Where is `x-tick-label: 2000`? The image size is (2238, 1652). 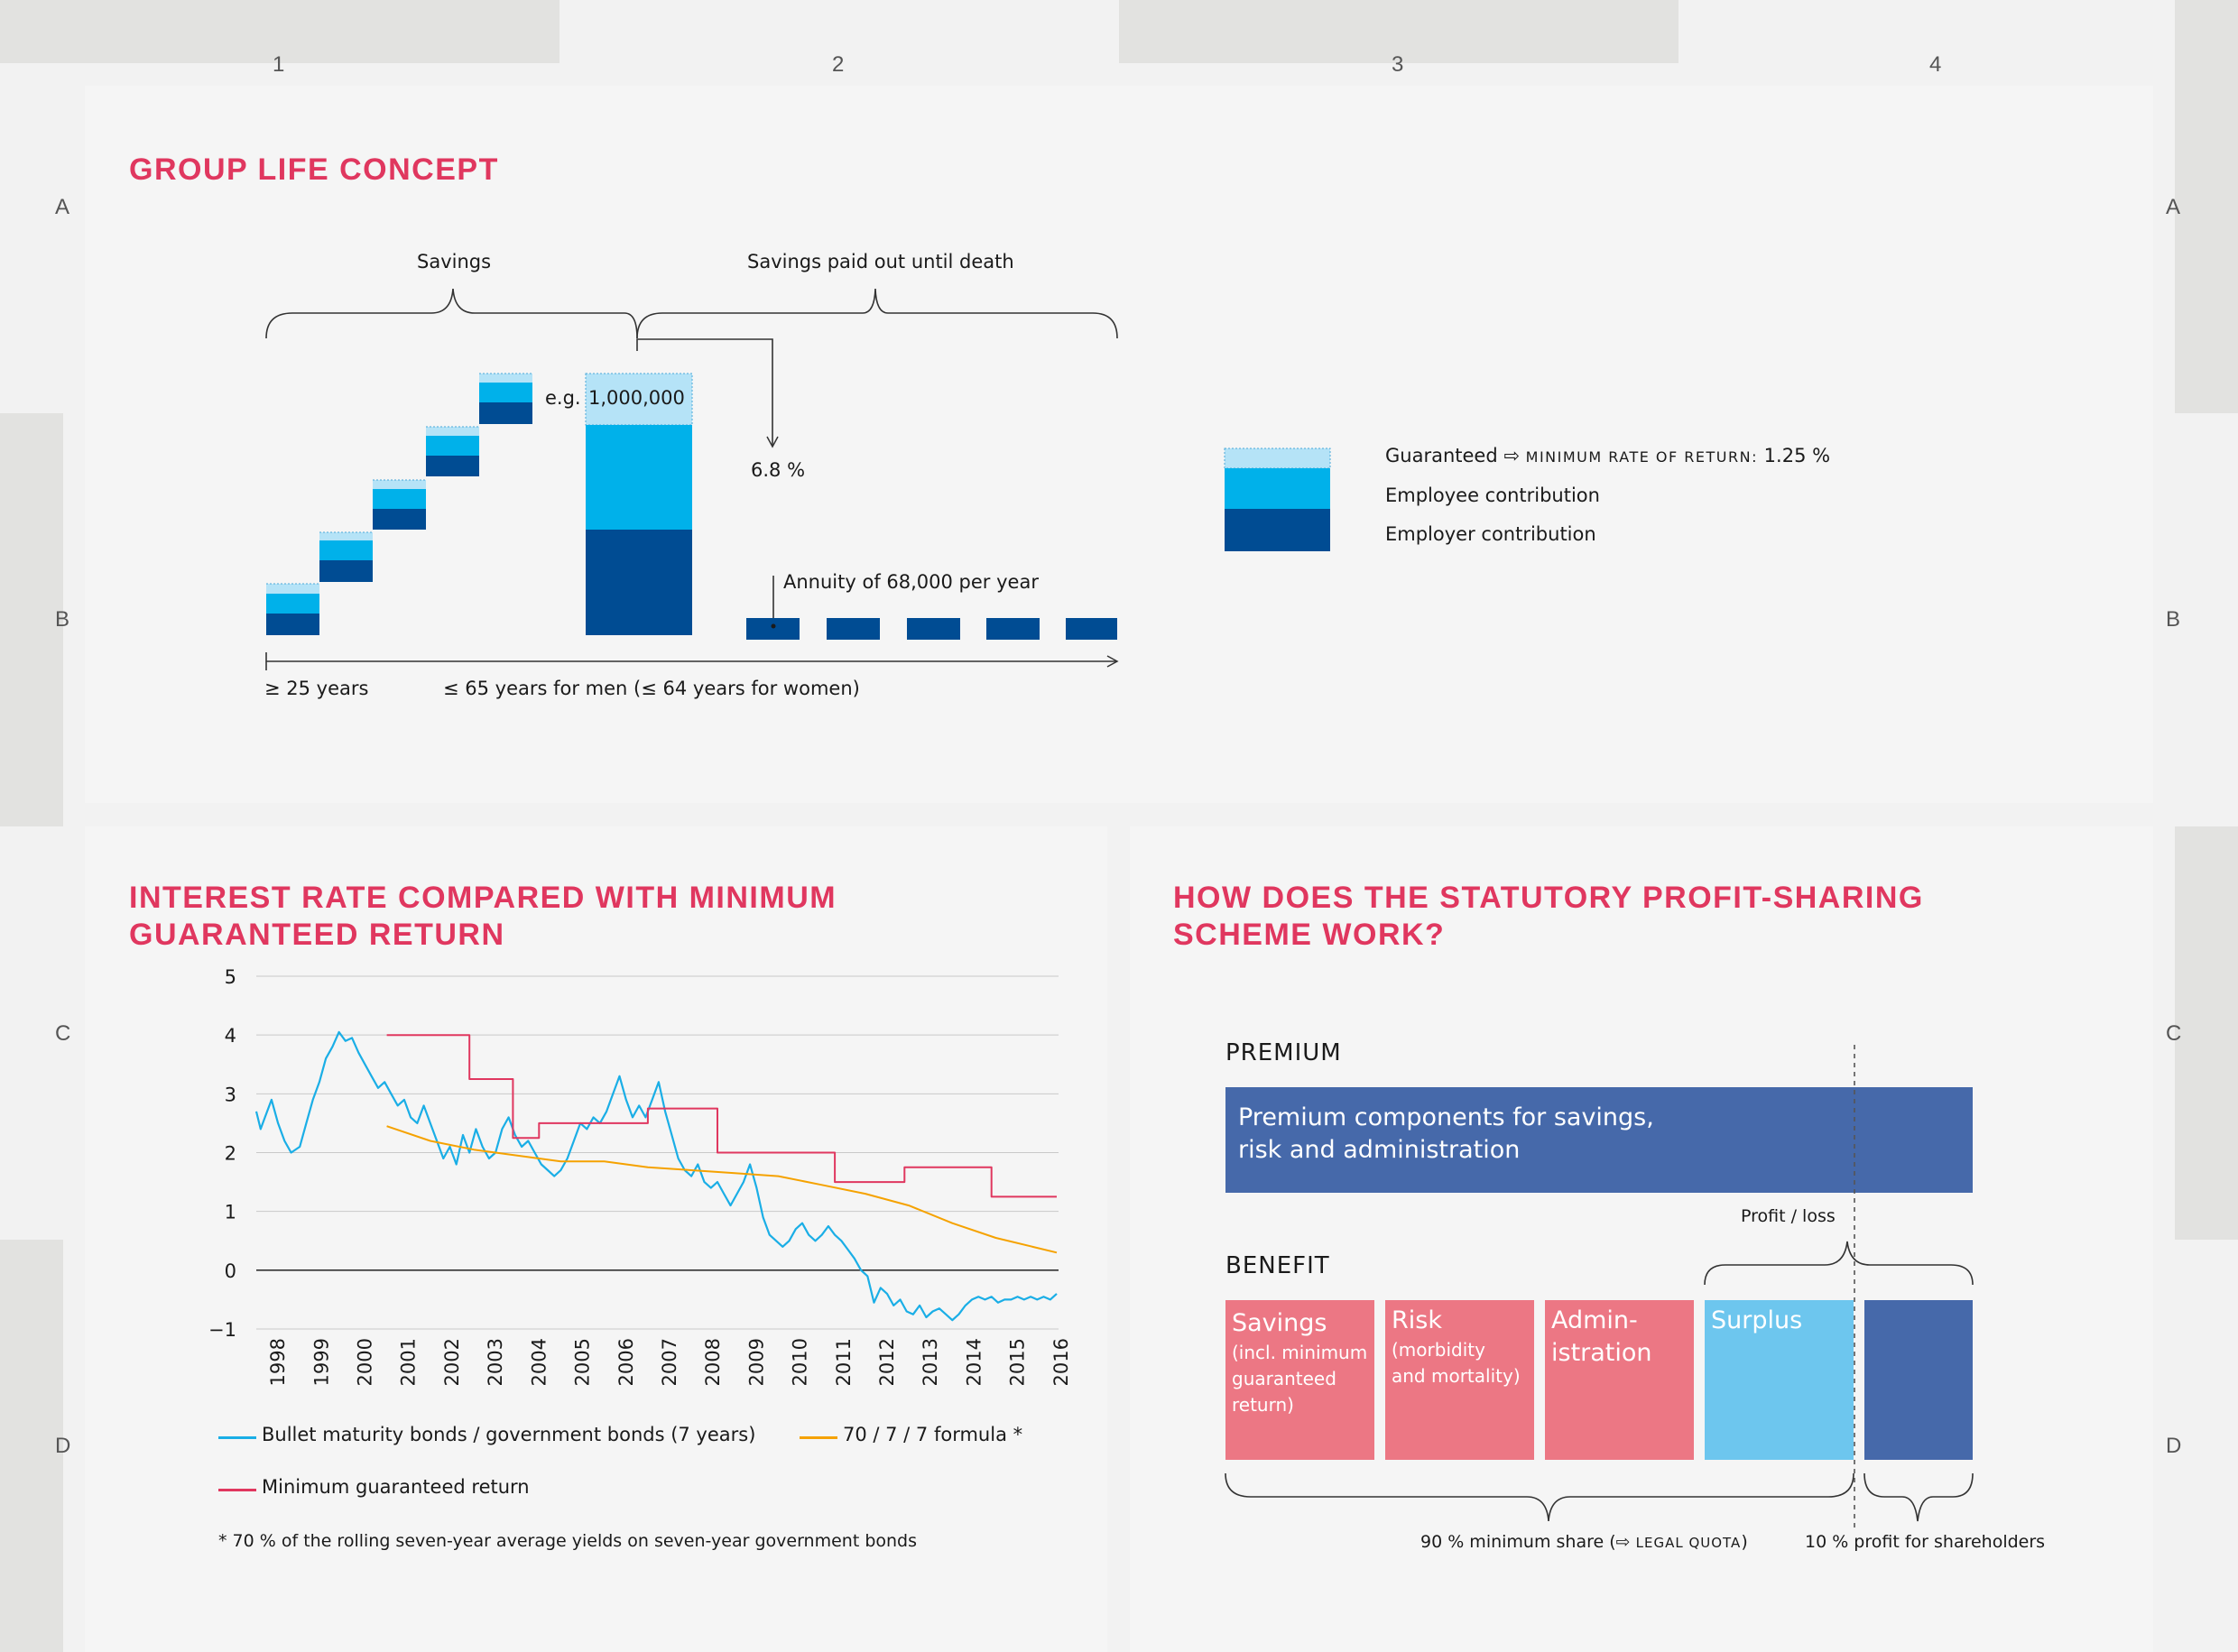
x-tick-label: 2000 is located at coordinates (365, 1362).